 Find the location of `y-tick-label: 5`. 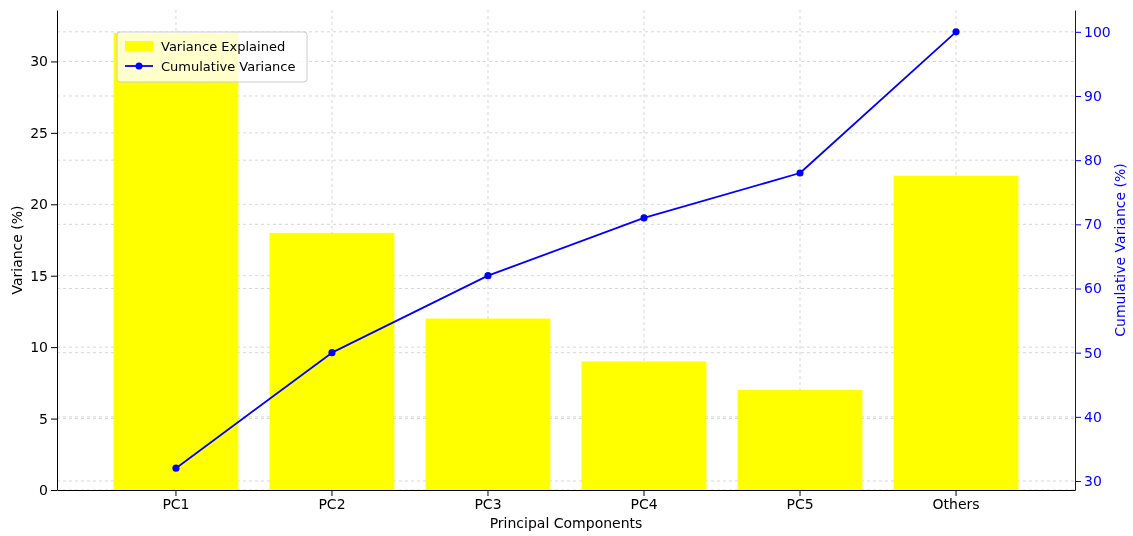

y-tick-label: 5 is located at coordinates (43, 418).